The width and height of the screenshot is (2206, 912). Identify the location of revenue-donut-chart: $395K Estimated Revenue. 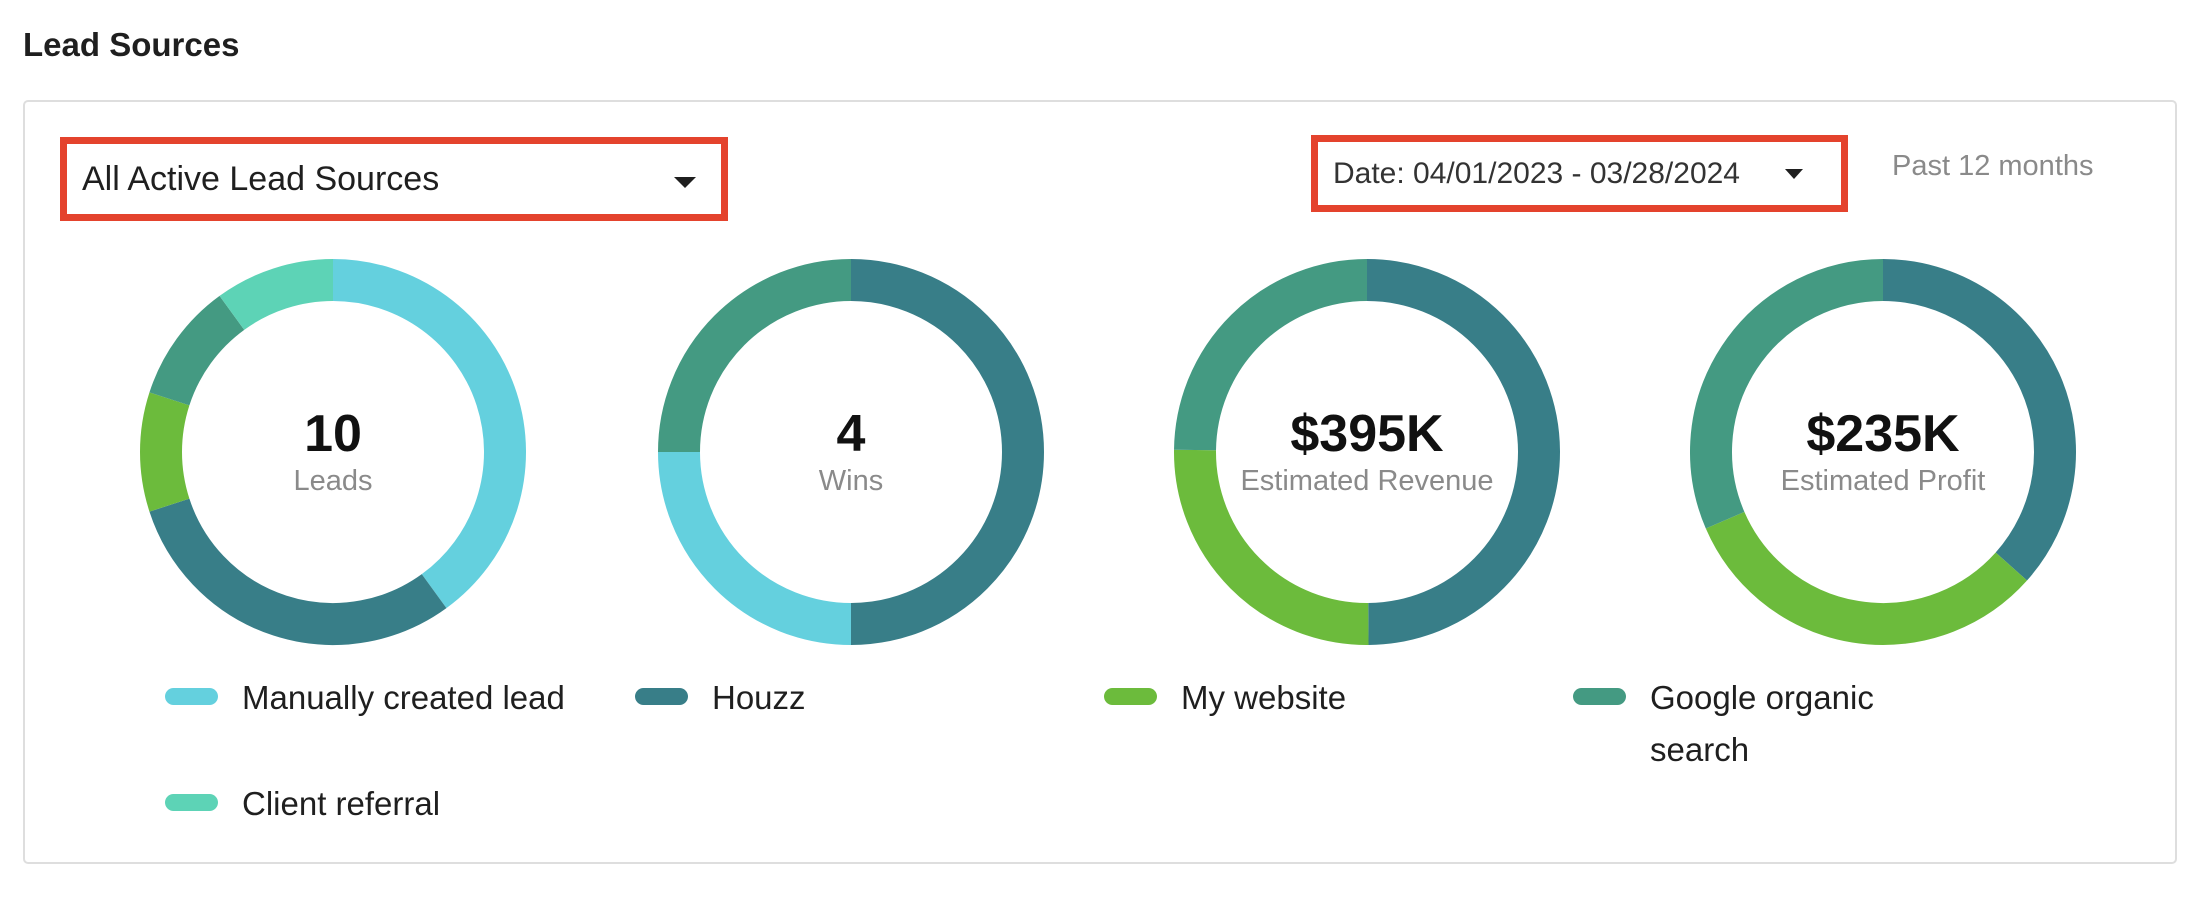
(1367, 452).